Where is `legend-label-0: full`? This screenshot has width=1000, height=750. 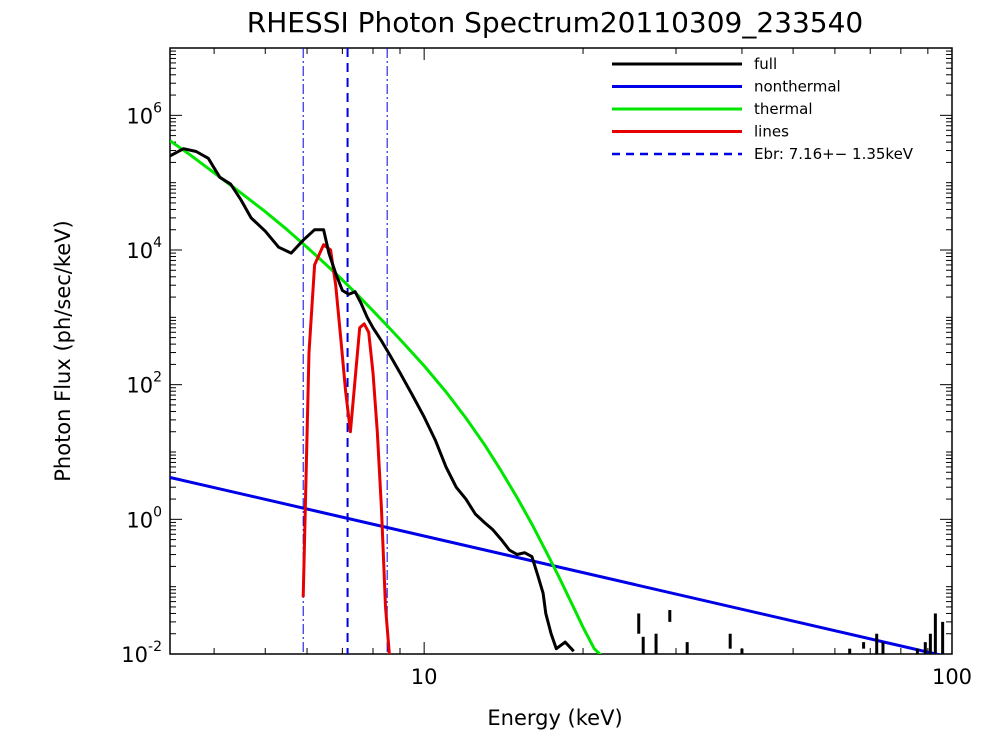 legend-label-0: full is located at coordinates (765, 64).